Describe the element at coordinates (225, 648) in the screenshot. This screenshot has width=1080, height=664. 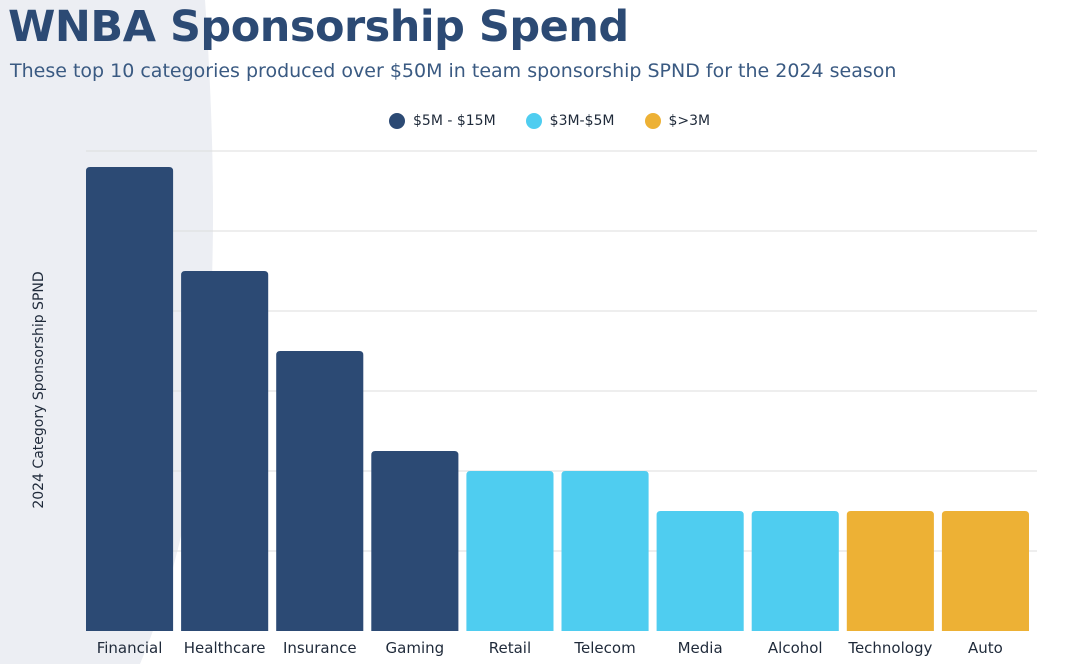
I see `x-tick-label-healthcare: Healthcare` at that location.